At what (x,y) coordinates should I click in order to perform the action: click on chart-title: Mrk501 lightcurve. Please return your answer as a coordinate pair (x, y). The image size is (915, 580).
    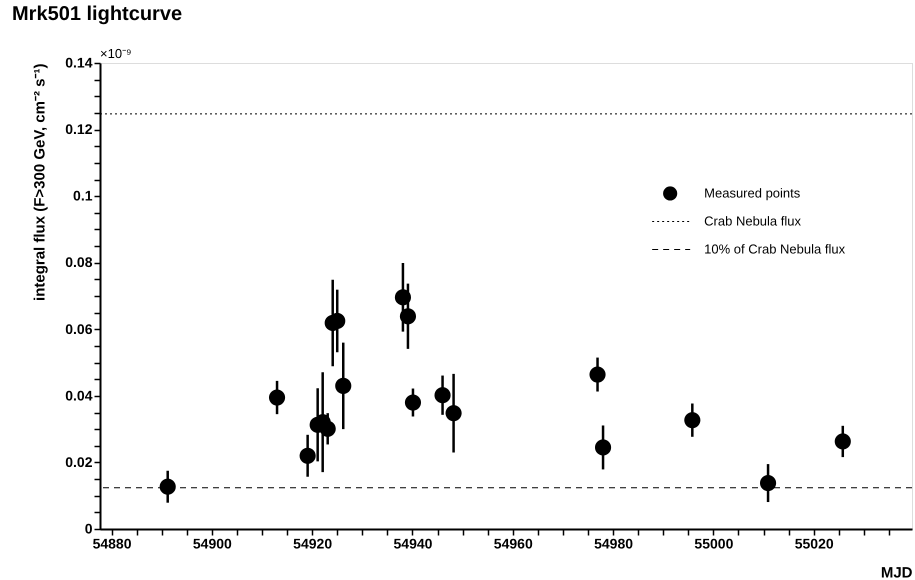
    Looking at the image, I should click on (97, 14).